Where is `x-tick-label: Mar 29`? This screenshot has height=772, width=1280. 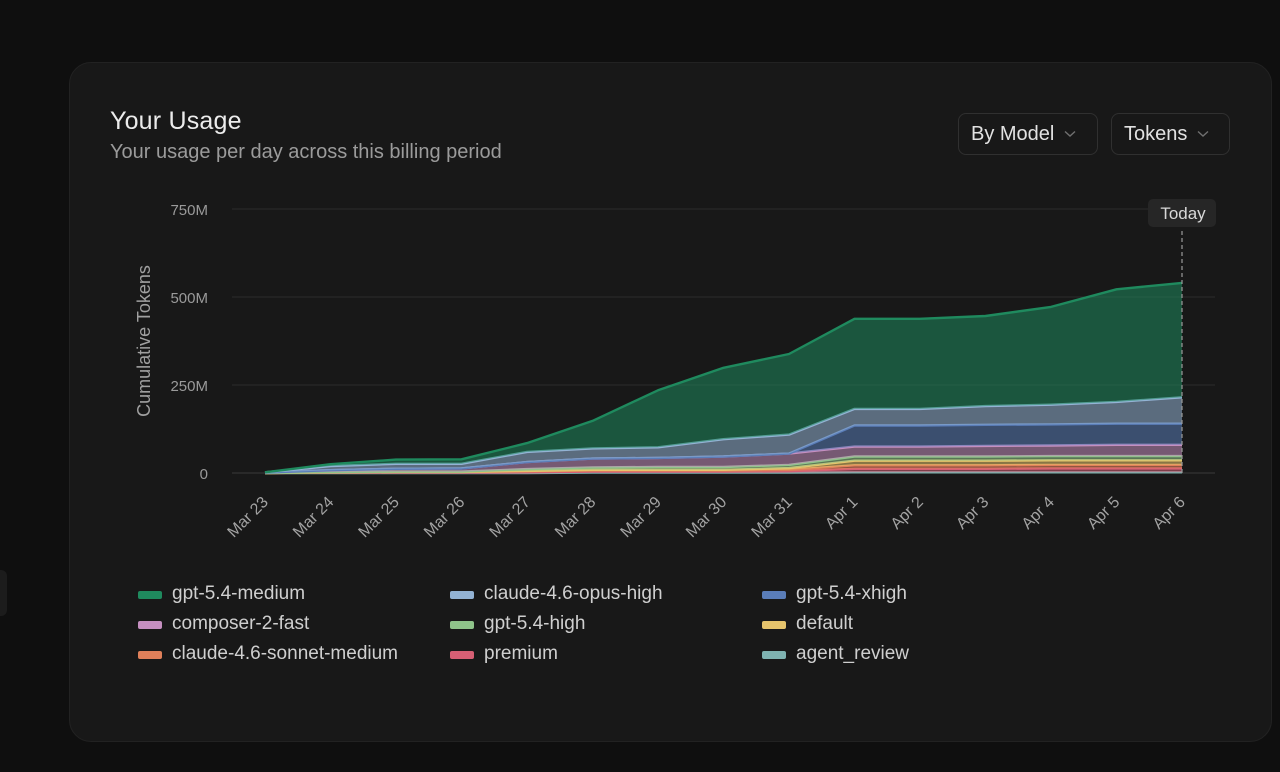
x-tick-label: Mar 29 is located at coordinates (641, 517).